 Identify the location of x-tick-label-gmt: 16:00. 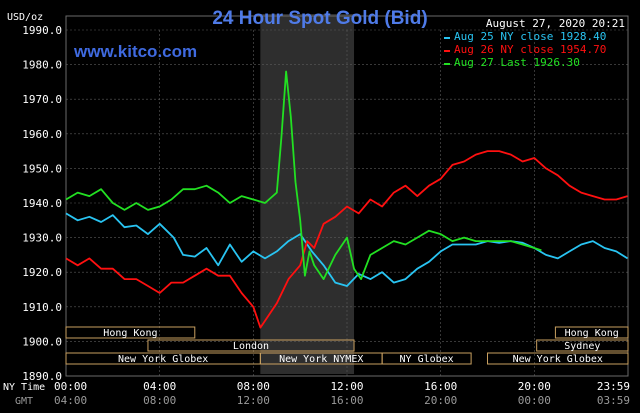
(346, 400).